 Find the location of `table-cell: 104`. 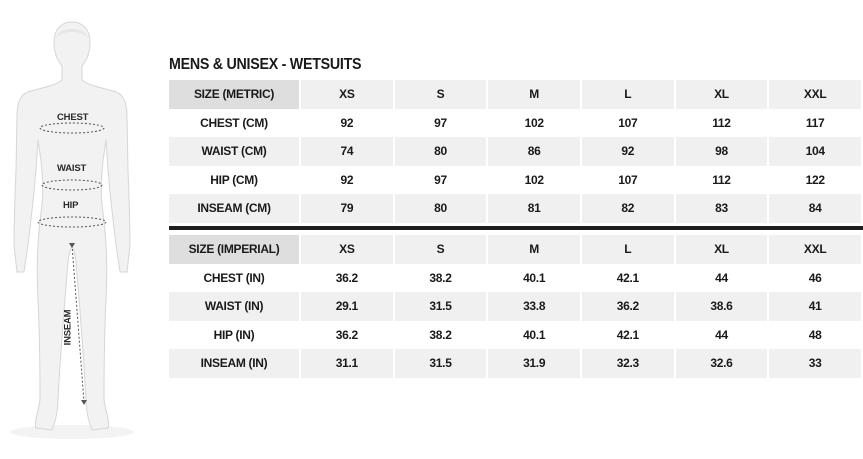

table-cell: 104 is located at coordinates (816, 151).